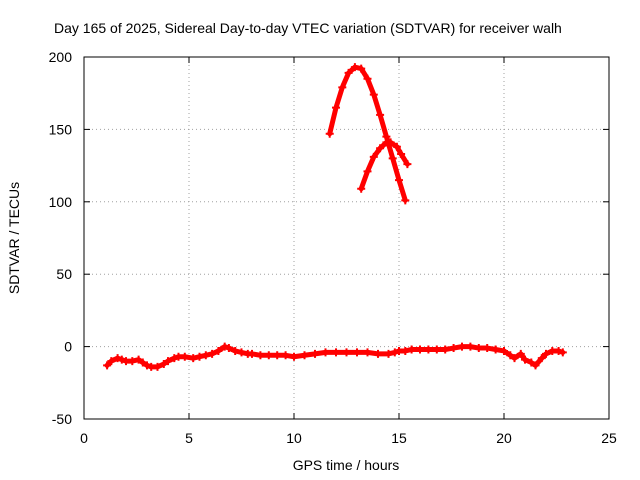 The width and height of the screenshot is (640, 480). What do you see at coordinates (399, 438) in the screenshot?
I see `x-tick-label: 15` at bounding box center [399, 438].